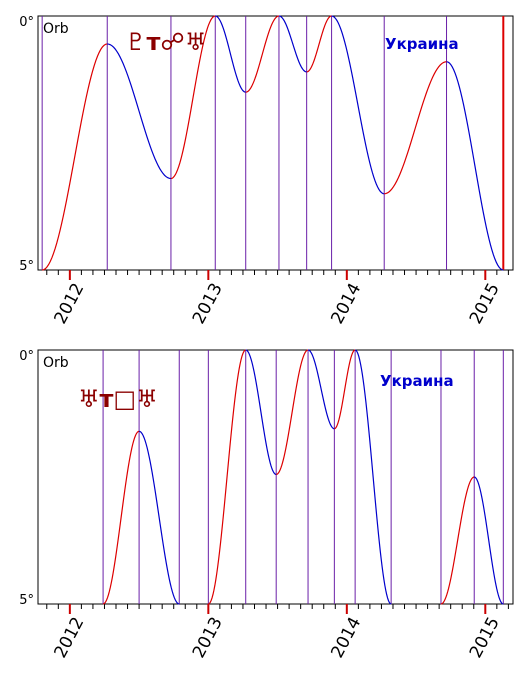 This screenshot has height=674, width=529. What do you see at coordinates (165, 42) in the screenshot?
I see `aspect-glyph-label: ♇ᴛ☍♅` at bounding box center [165, 42].